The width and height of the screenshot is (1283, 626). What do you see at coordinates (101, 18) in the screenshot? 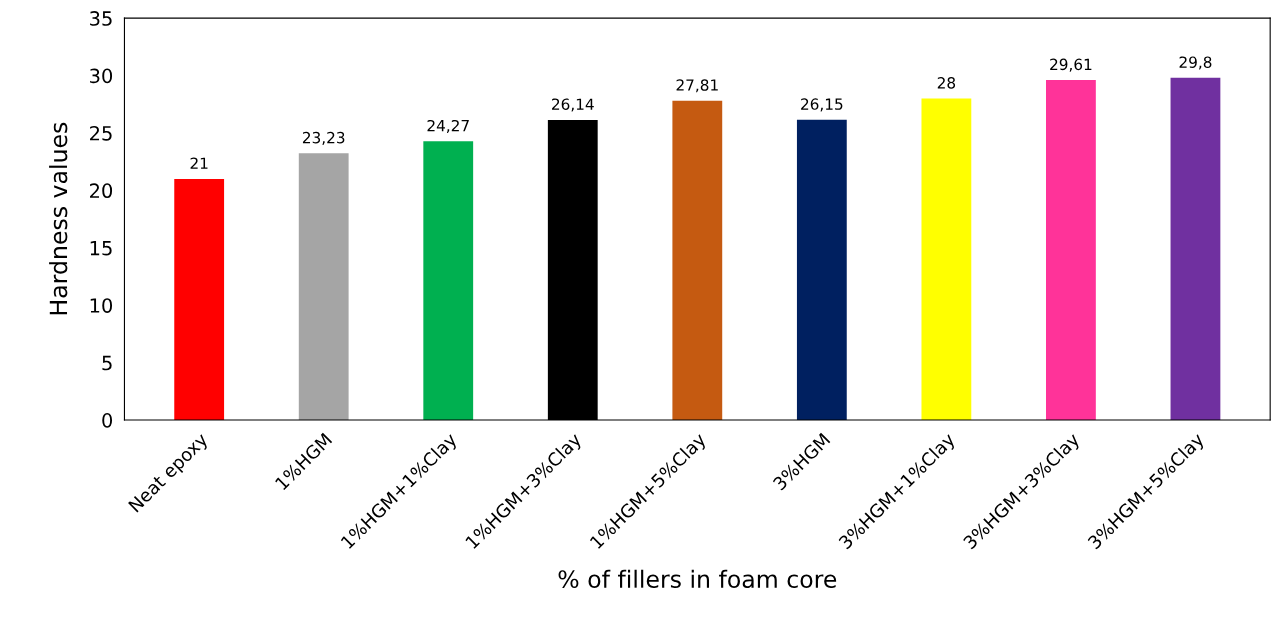
I see `y-tick-label: 35` at bounding box center [101, 18].